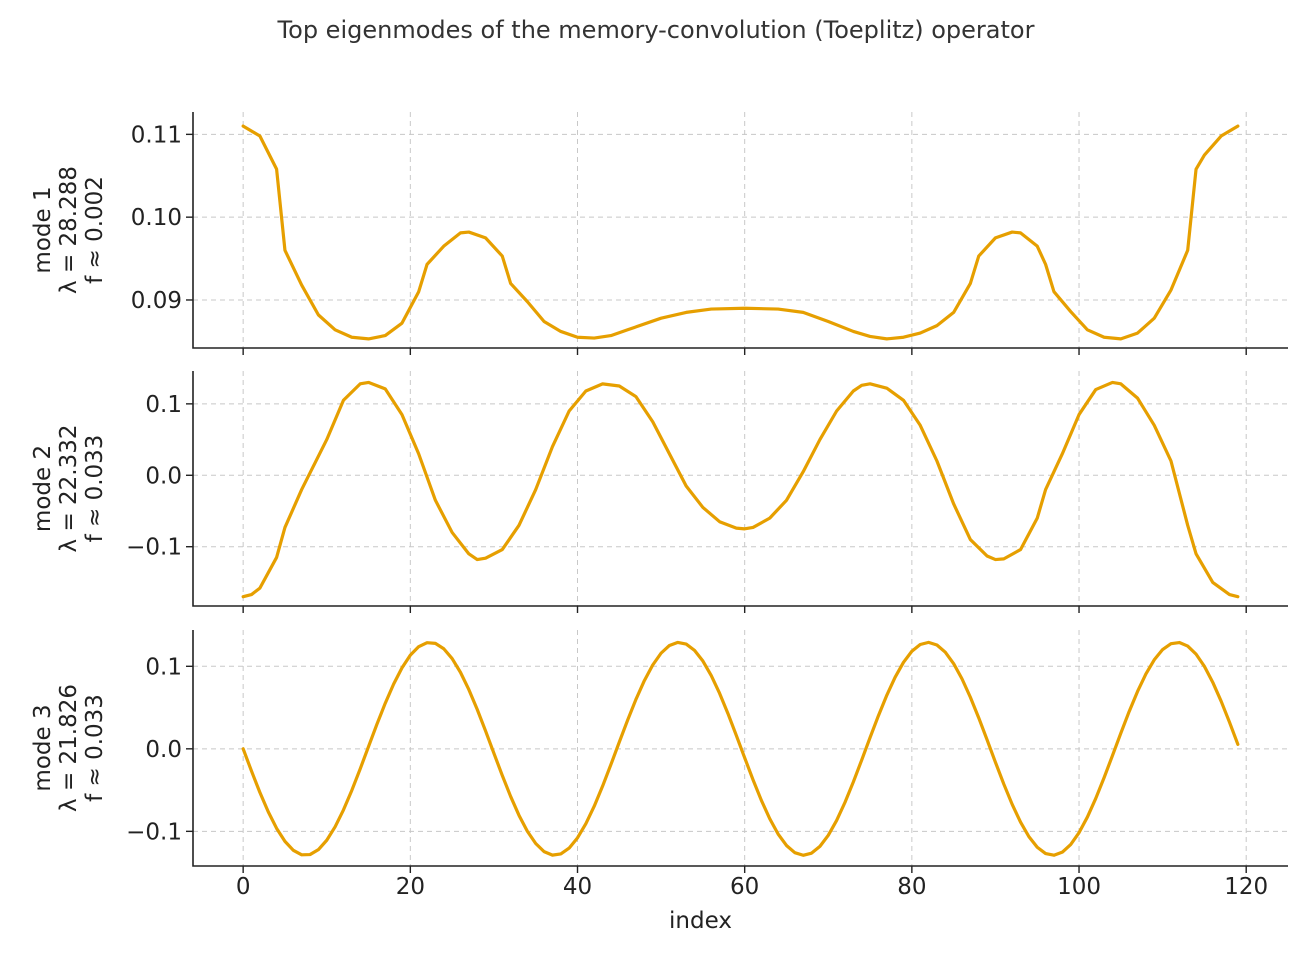 Image resolution: width=1312 pixels, height=960 pixels. What do you see at coordinates (43, 488) in the screenshot?
I see `y-axis-label-line: mode 2` at bounding box center [43, 488].